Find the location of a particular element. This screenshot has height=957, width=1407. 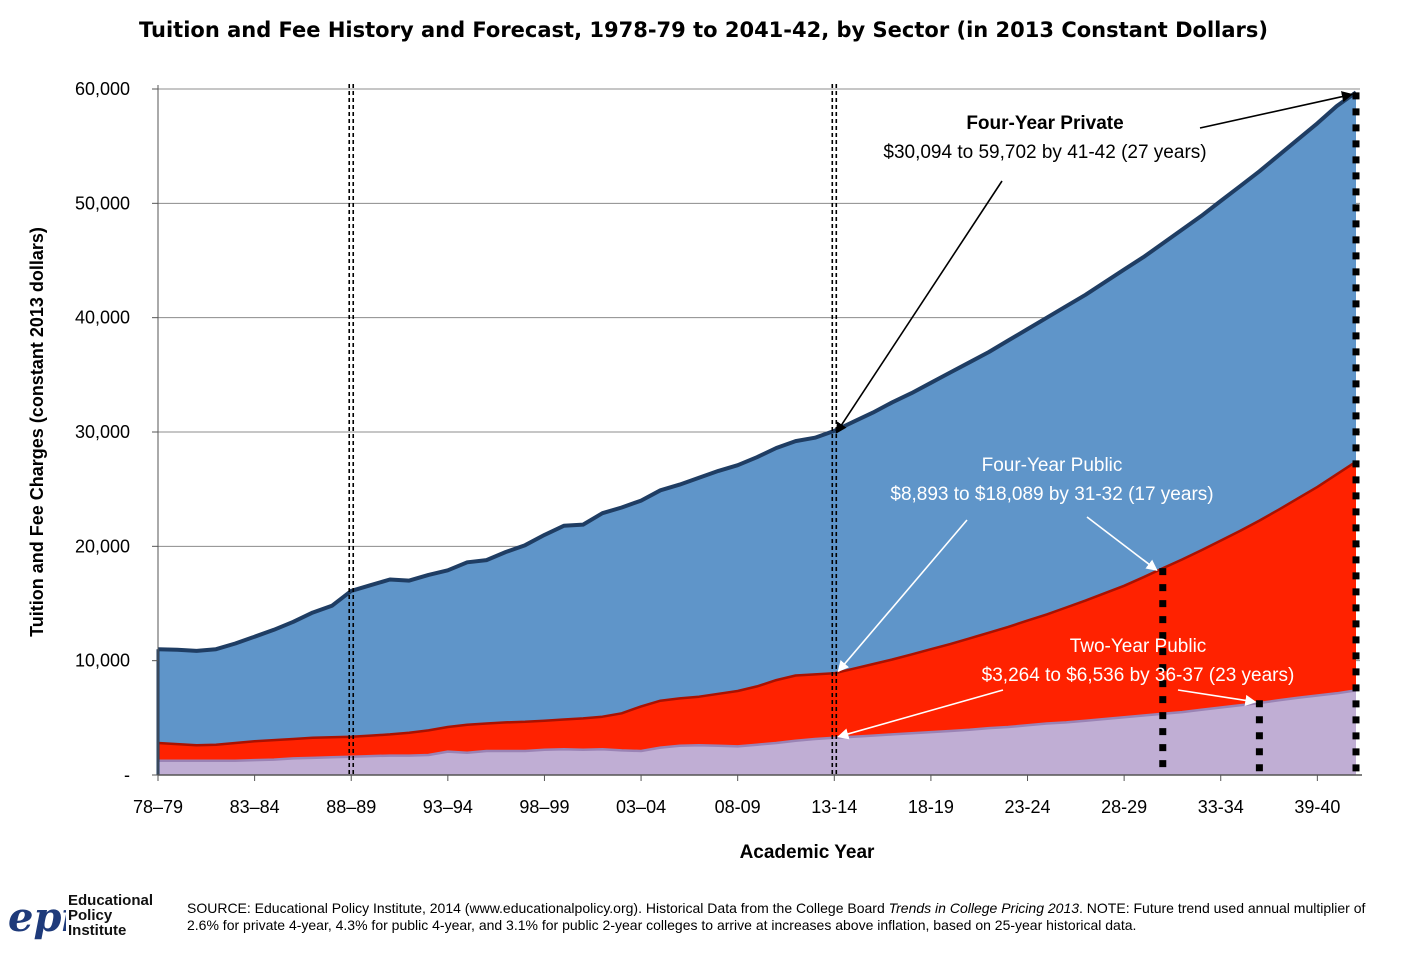

annotation-public2-title: Two-Year Public is located at coordinates (1138, 646).